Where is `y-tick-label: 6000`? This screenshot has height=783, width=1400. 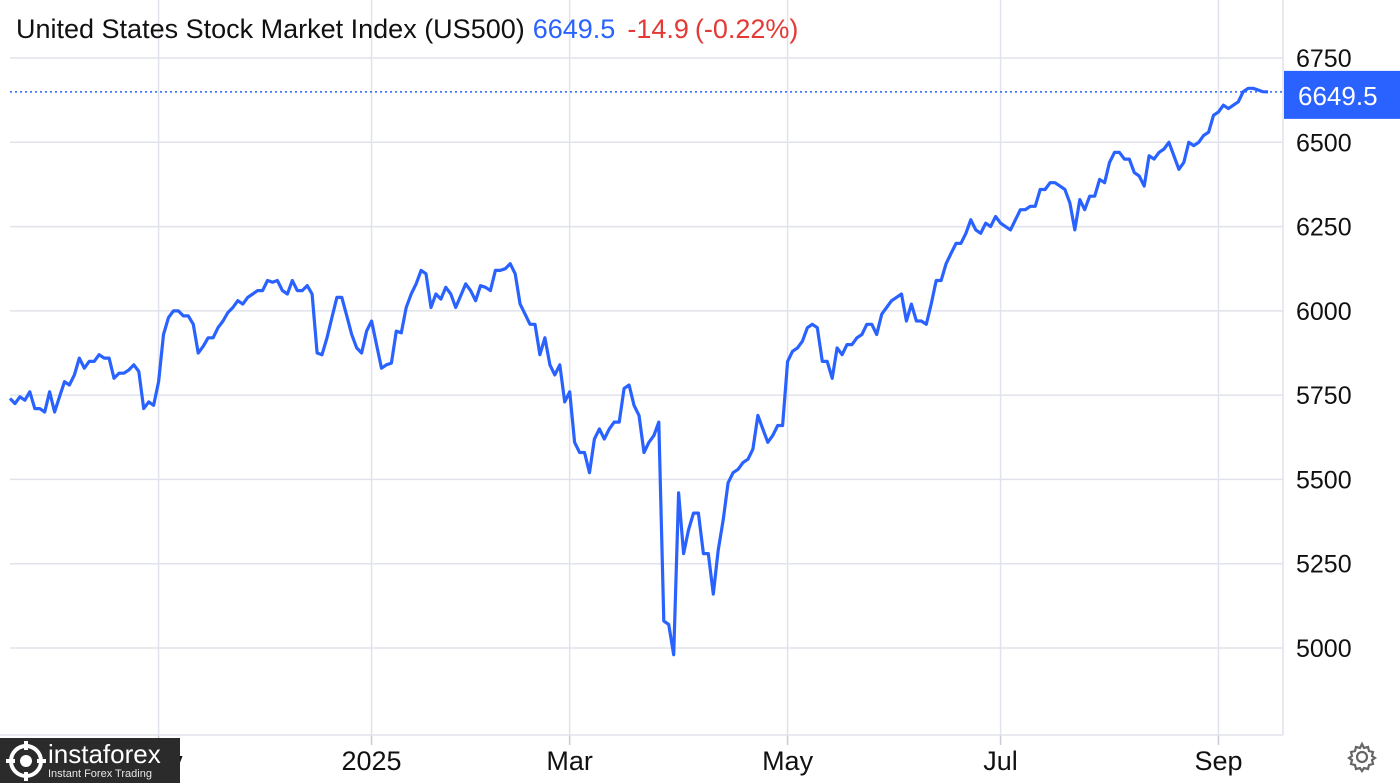
y-tick-label: 6000 is located at coordinates (1324, 312).